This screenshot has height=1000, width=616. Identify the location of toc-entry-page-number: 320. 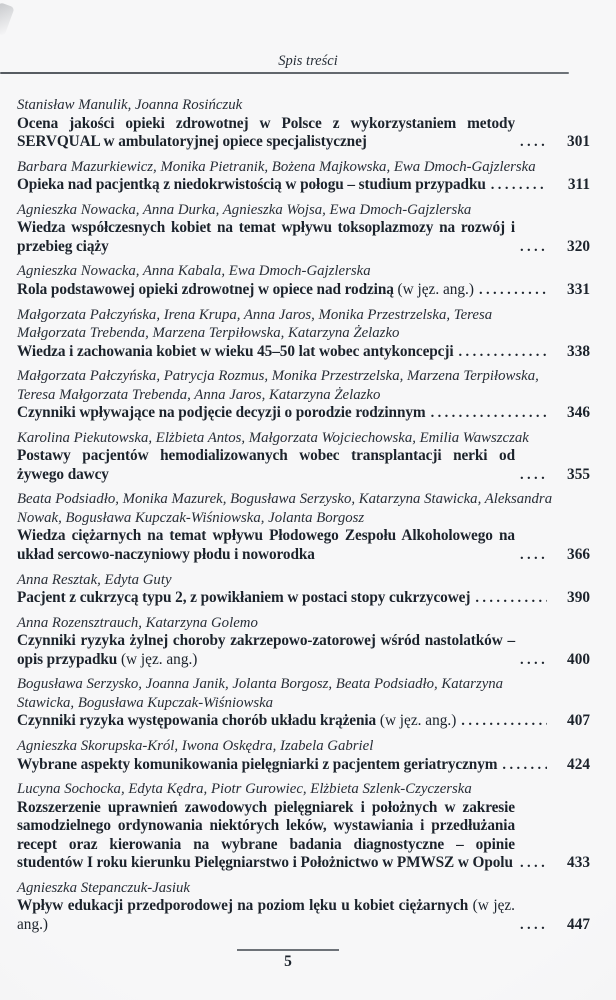
(578, 246).